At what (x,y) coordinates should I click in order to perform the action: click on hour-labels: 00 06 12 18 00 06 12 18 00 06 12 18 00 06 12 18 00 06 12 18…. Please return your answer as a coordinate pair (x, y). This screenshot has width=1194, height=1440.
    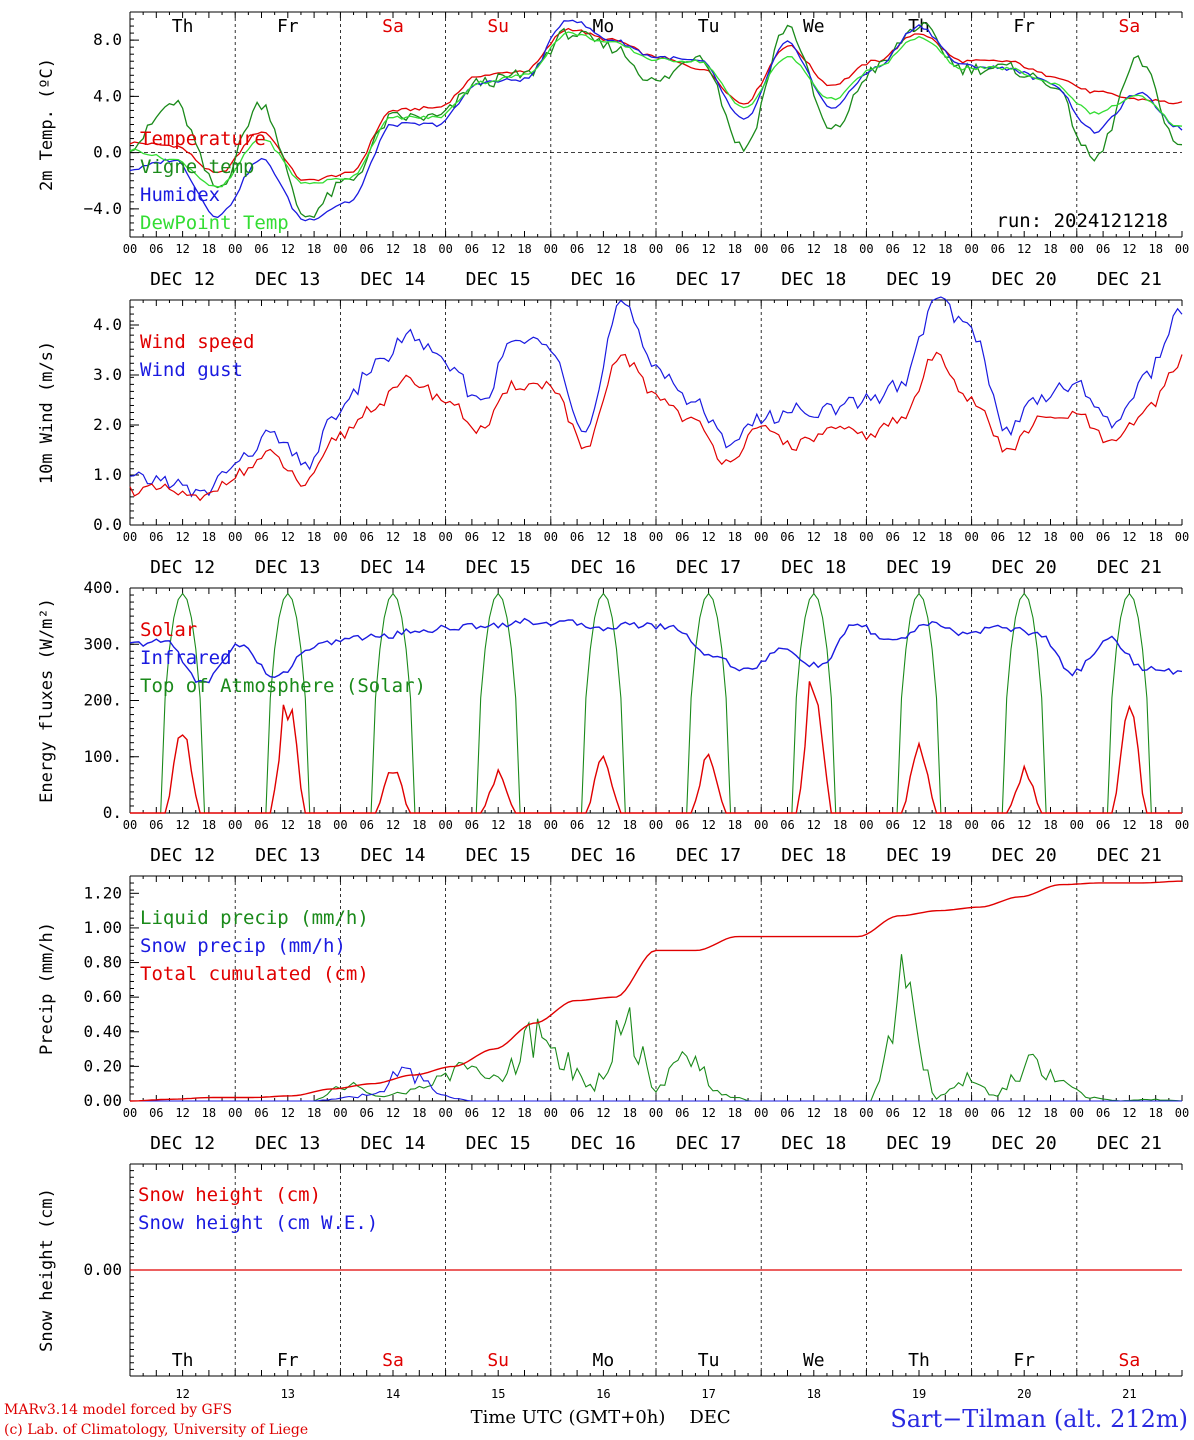
    Looking at the image, I should click on (656, 1113).